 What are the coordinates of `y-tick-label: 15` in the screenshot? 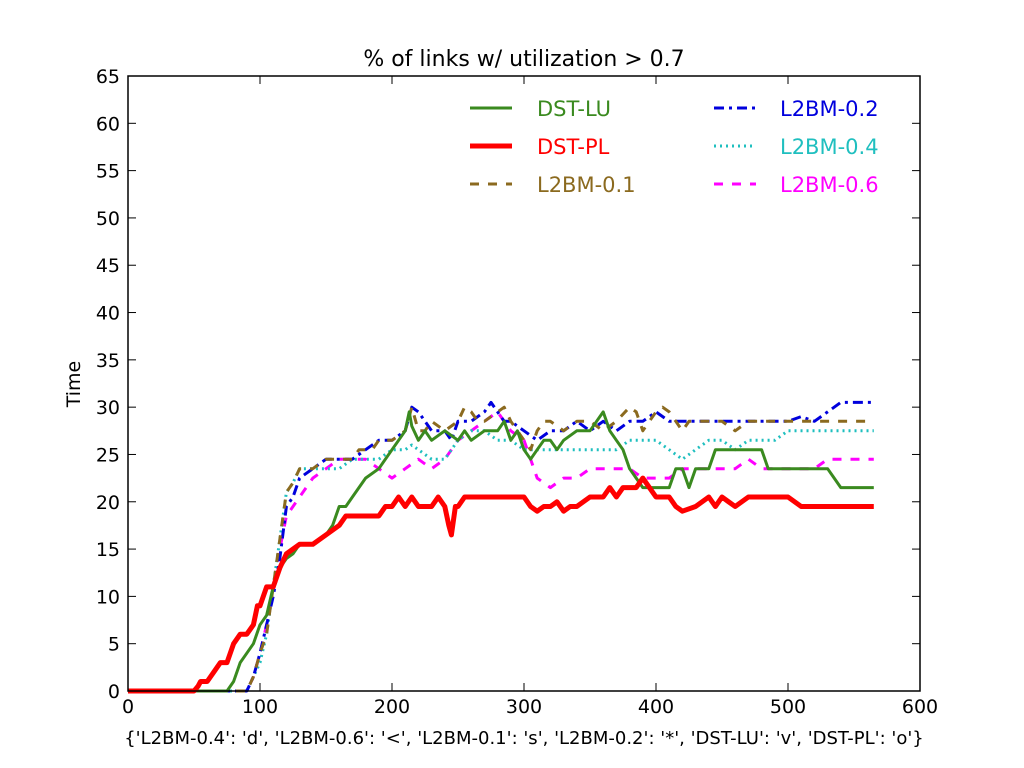 It's located at (108, 550).